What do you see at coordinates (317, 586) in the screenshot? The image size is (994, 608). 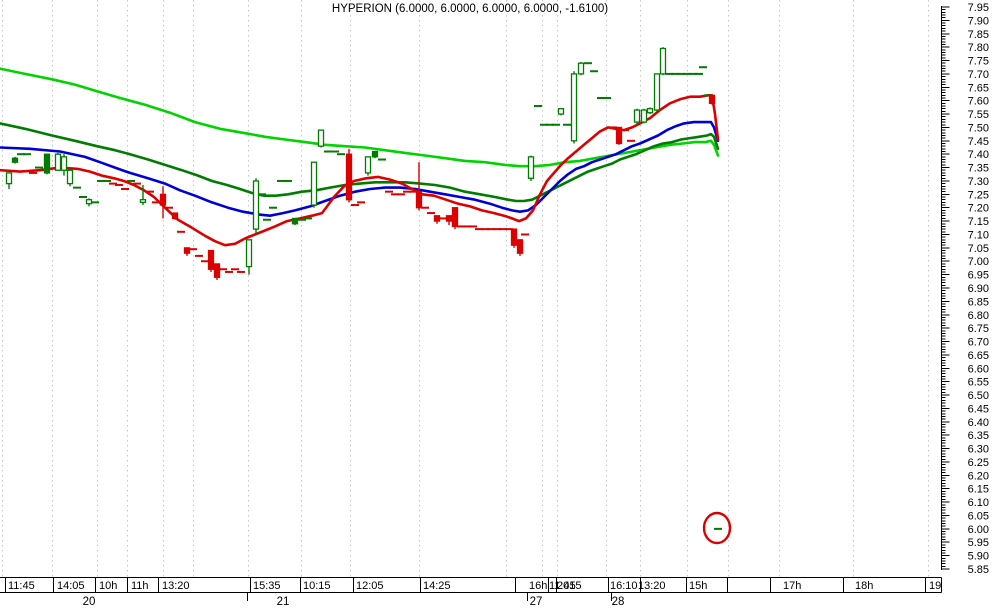 I see `time-label: 10:15` at bounding box center [317, 586].